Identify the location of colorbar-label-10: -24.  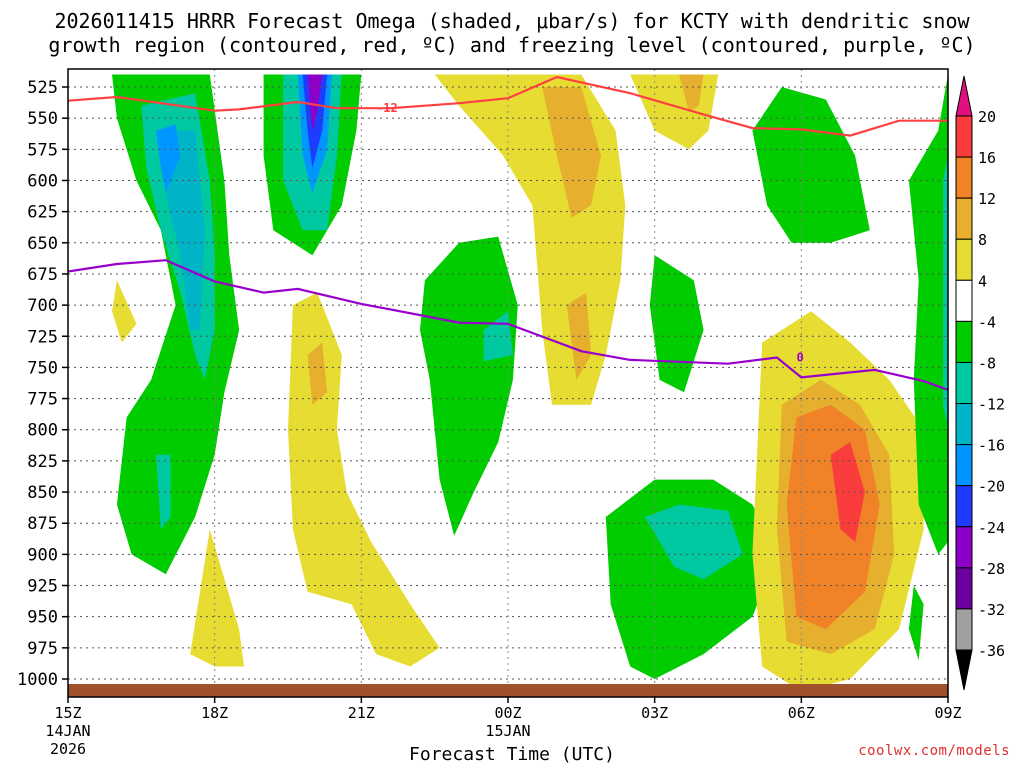
(991, 528).